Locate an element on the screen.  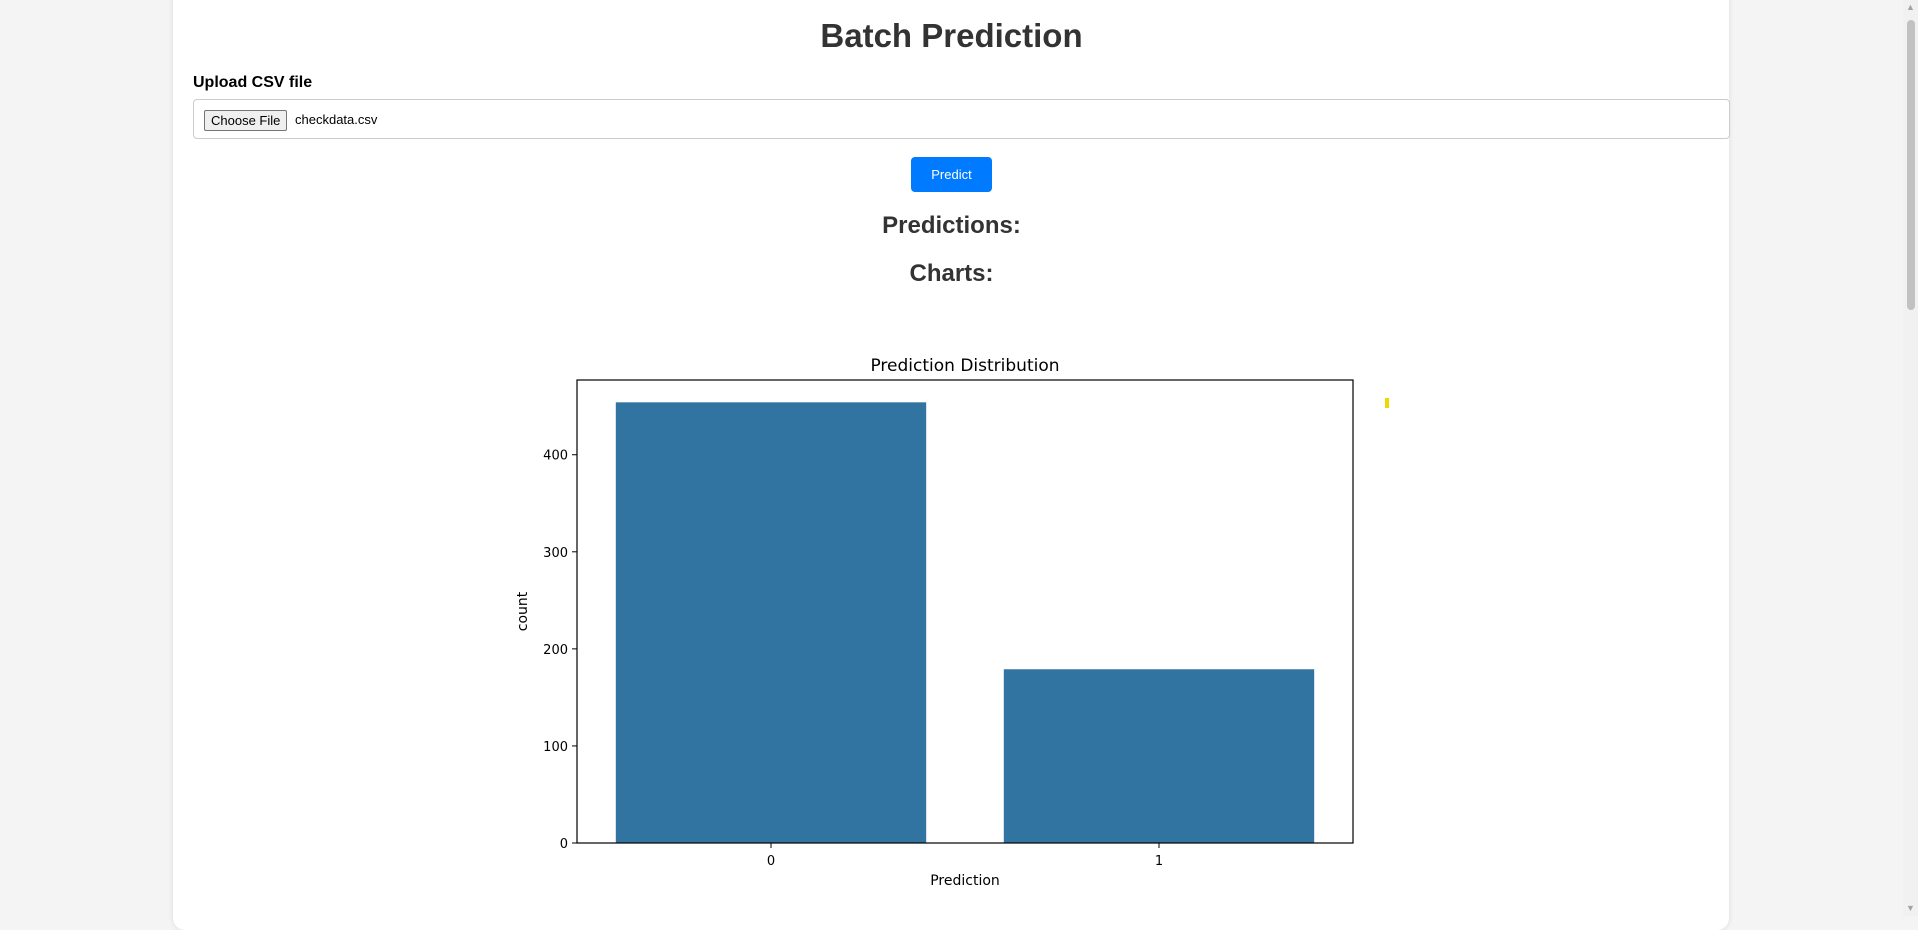
charts-heading: Charts: is located at coordinates (951, 273).